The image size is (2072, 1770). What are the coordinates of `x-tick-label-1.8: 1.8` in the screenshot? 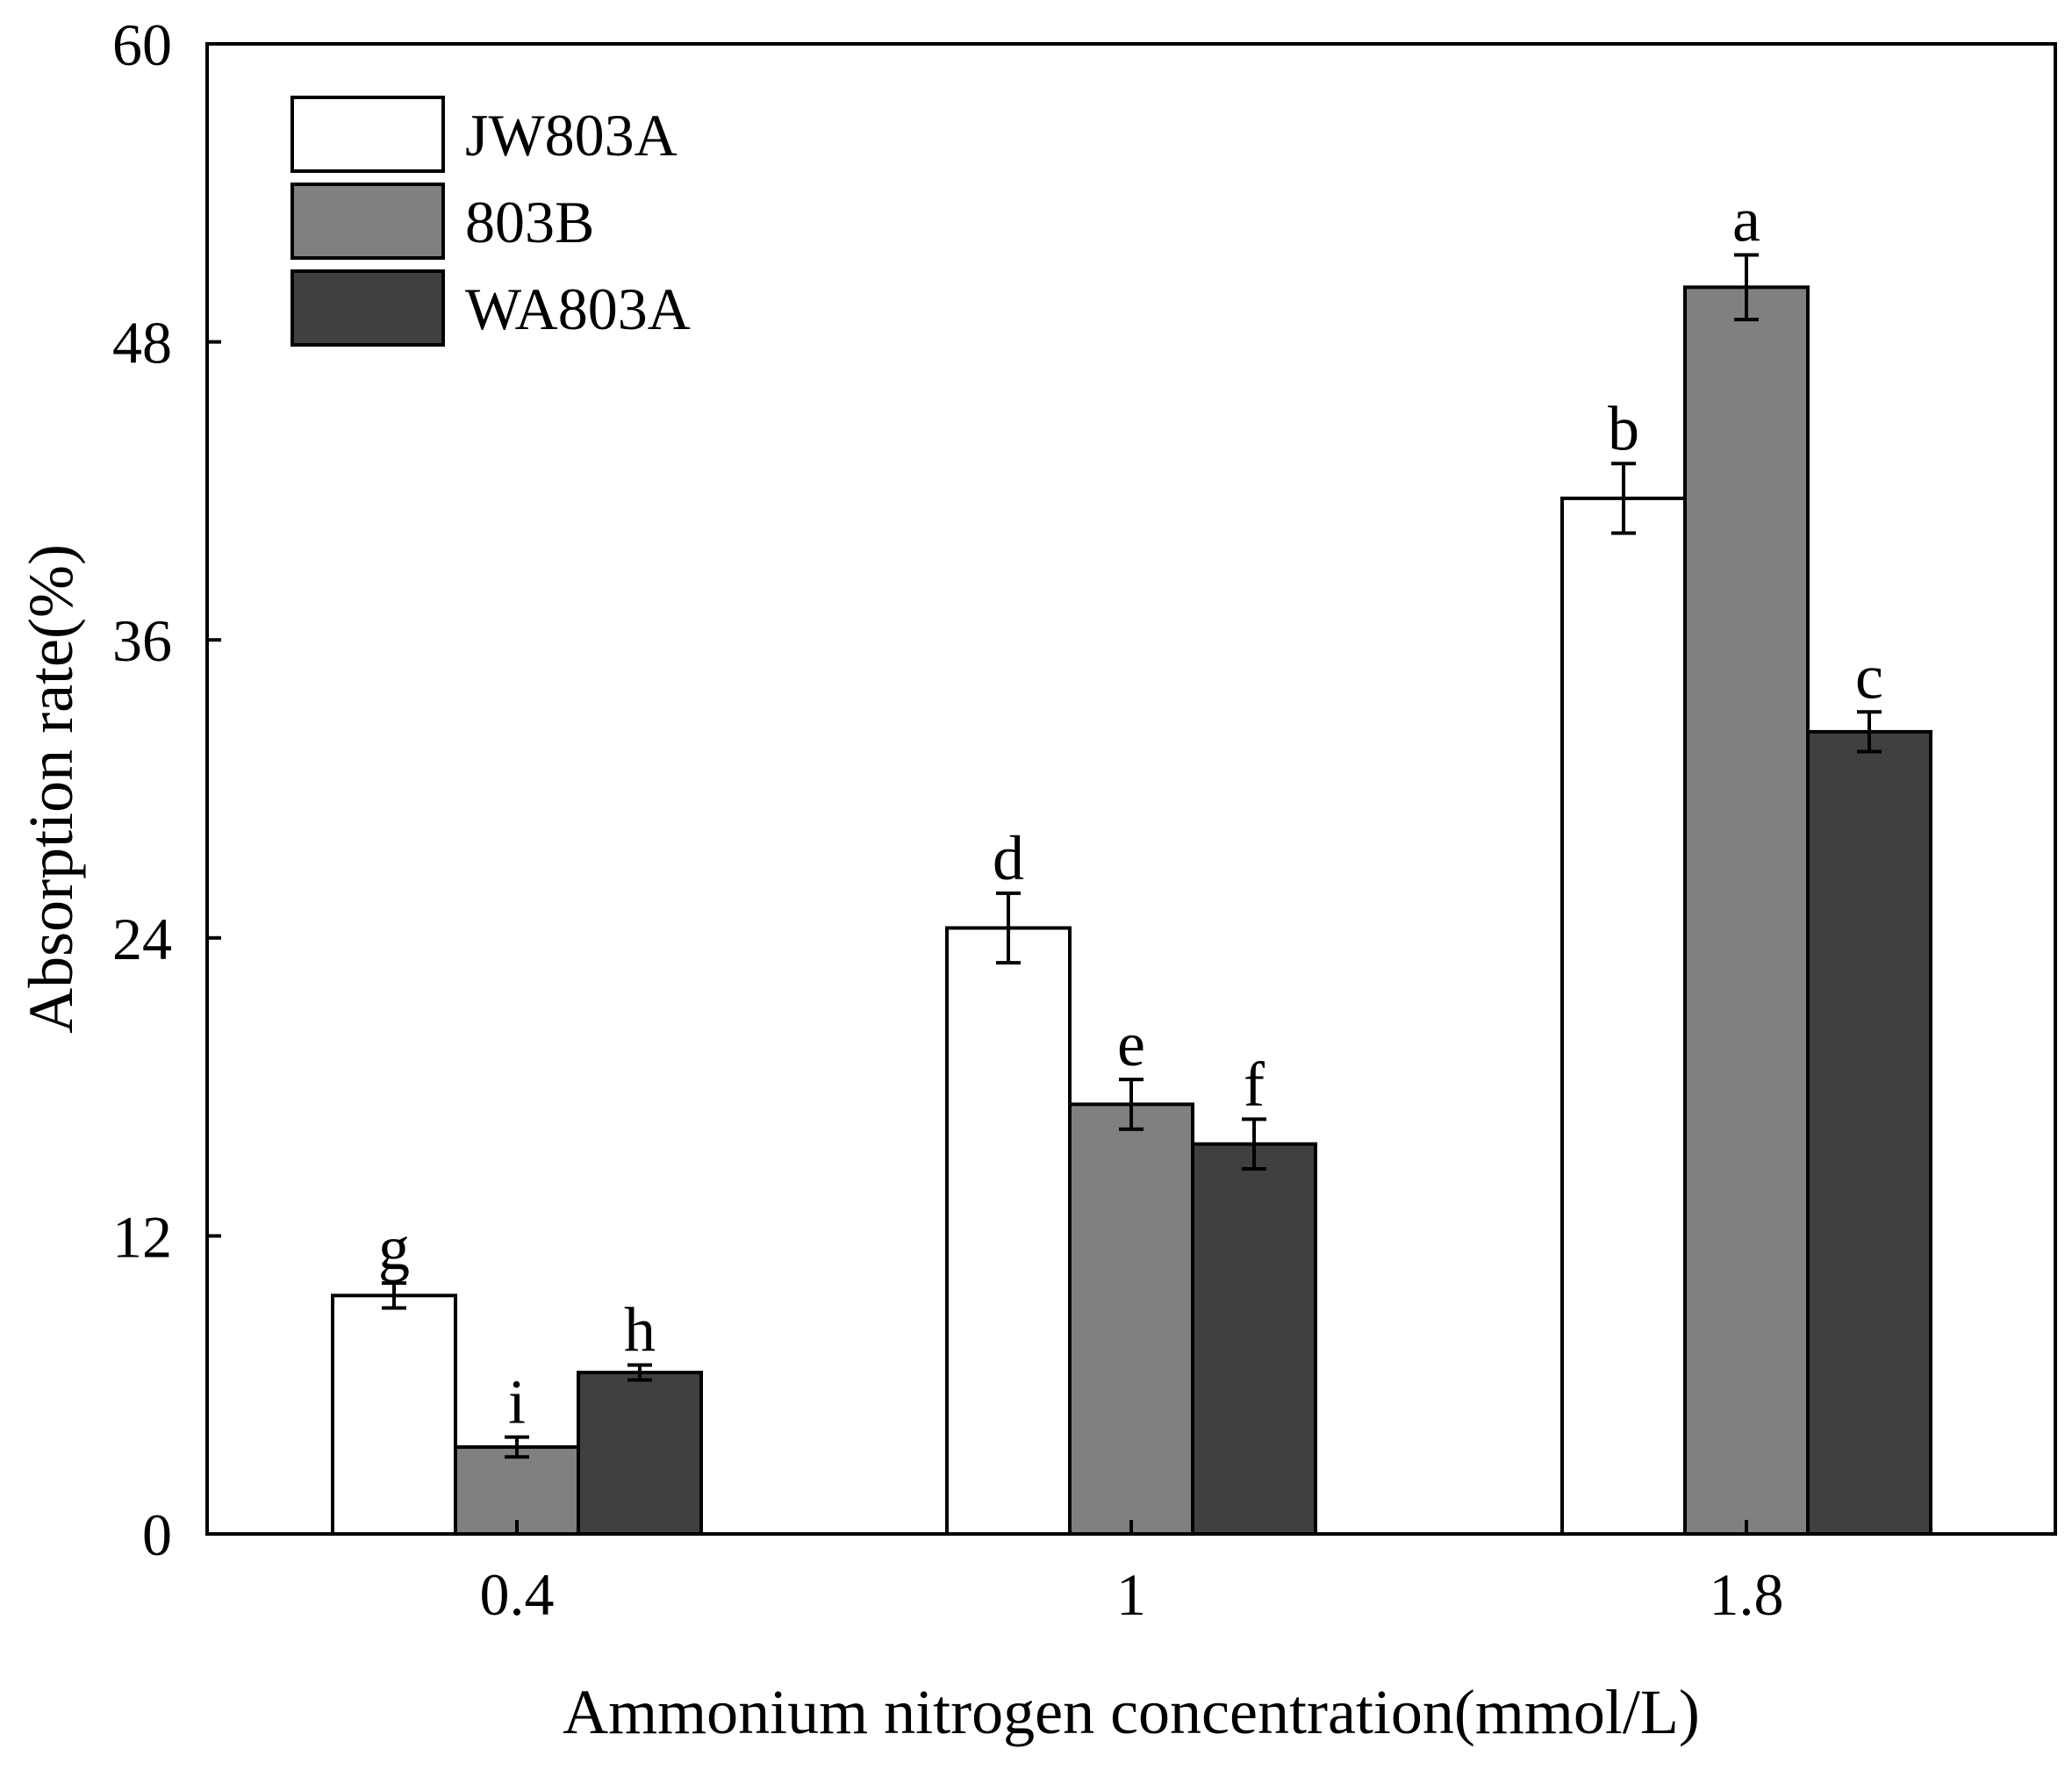 It's located at (1747, 1594).